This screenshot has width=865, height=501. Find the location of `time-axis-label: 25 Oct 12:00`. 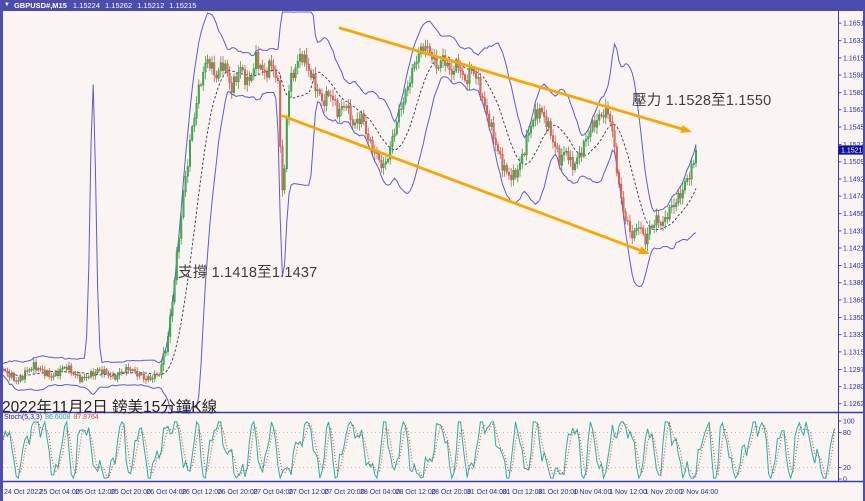

time-axis-label: 25 Oct 12:00 is located at coordinates (95, 492).